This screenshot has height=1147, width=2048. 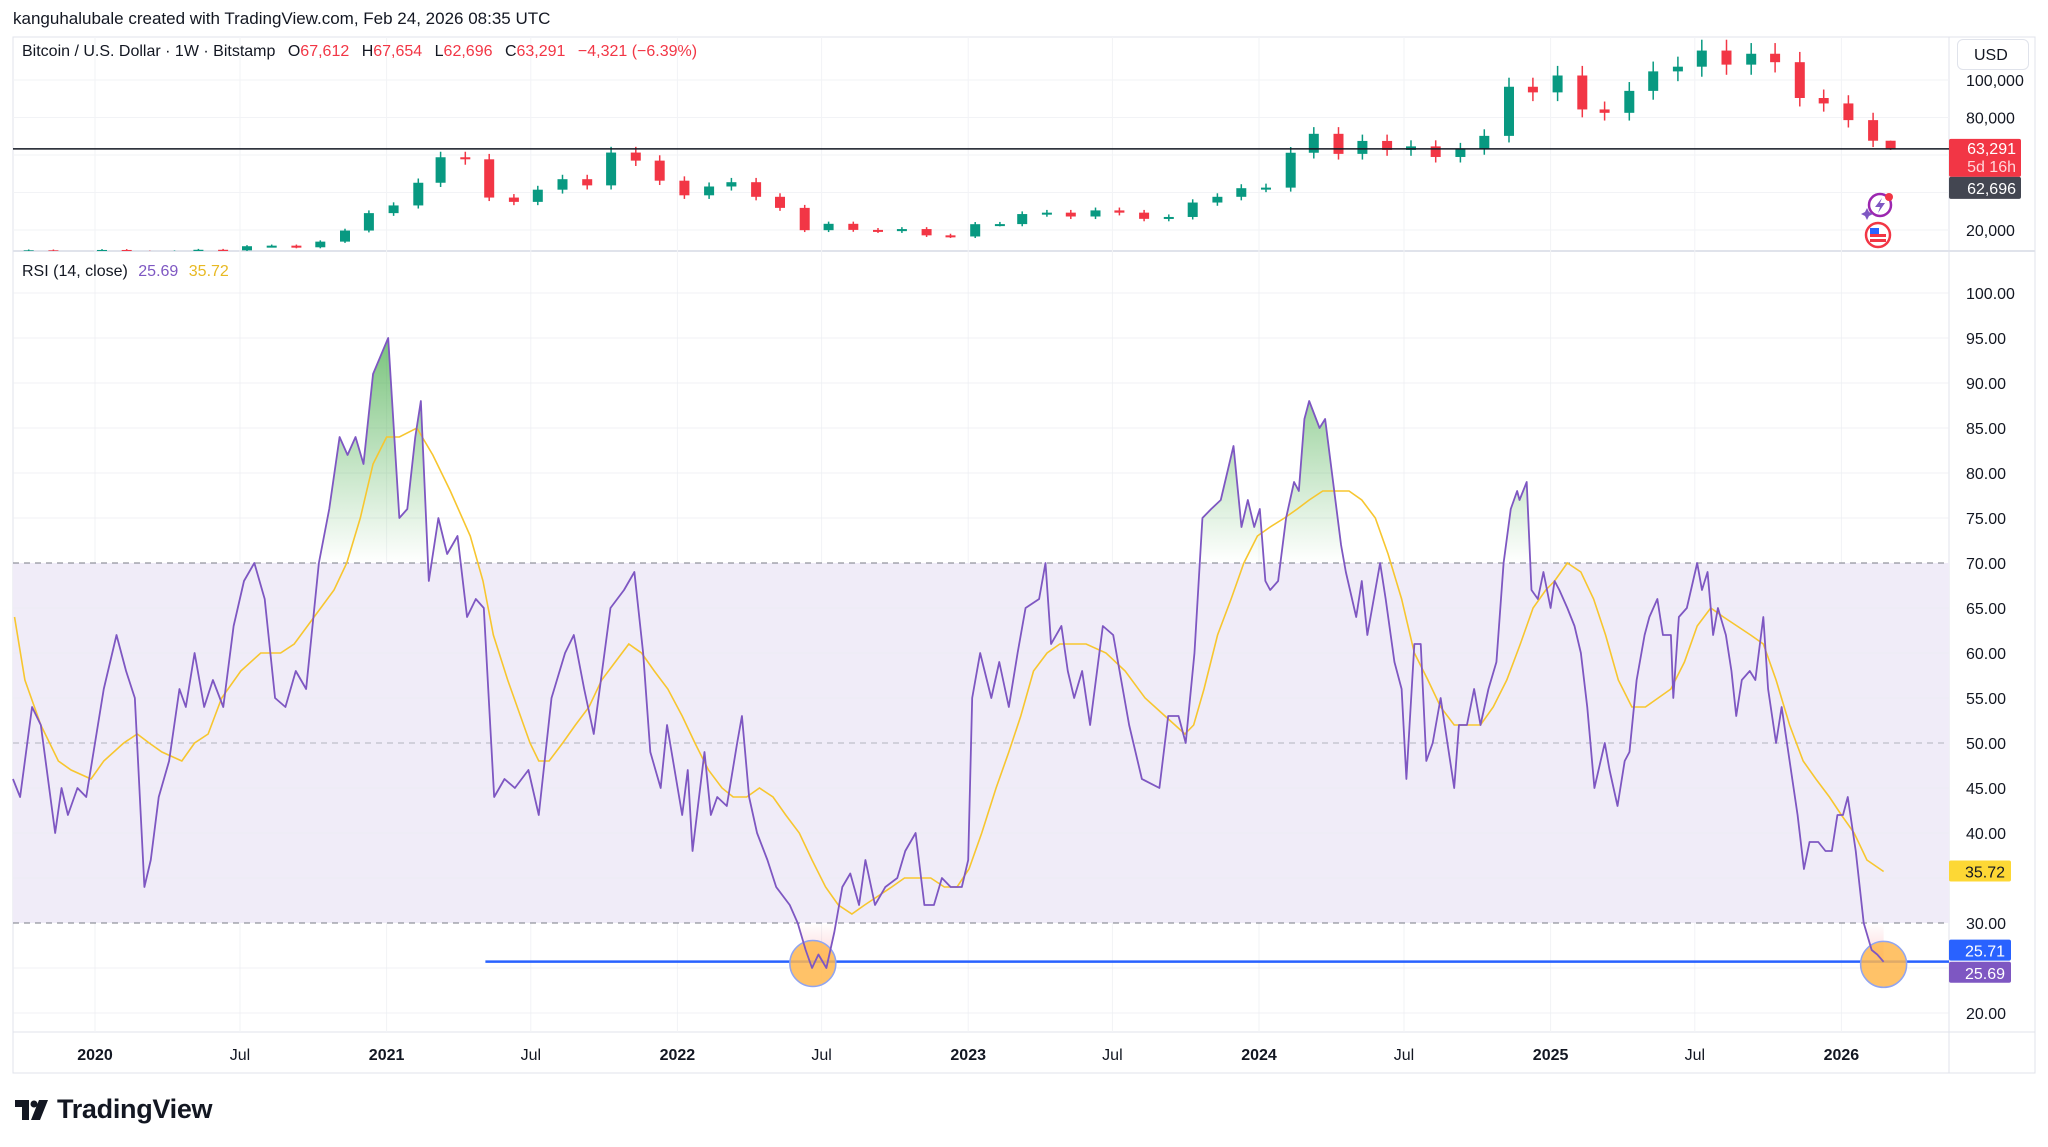 I want to click on icon-ring, so click(x=1880, y=205).